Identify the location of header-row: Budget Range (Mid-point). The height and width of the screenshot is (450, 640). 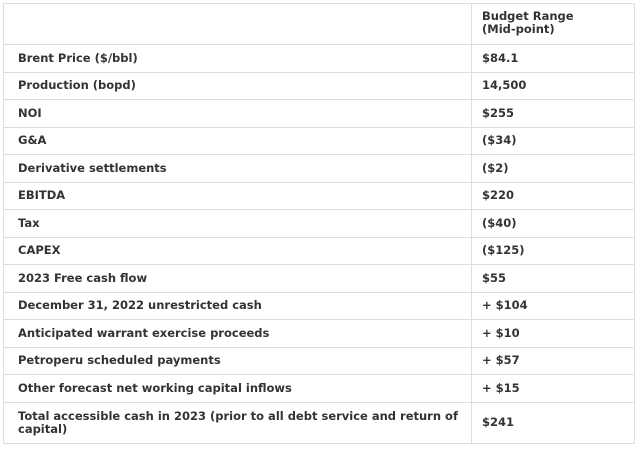
(319, 24).